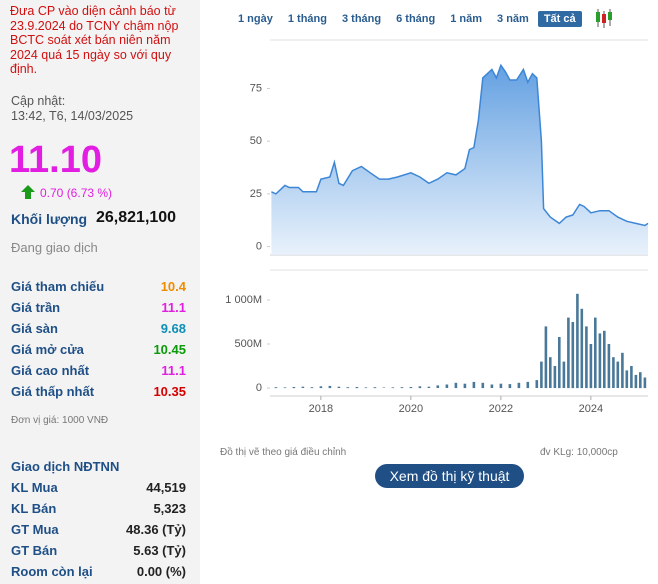 The height and width of the screenshot is (584, 658). I want to click on updated-label: Cập nhật:, so click(38, 101).